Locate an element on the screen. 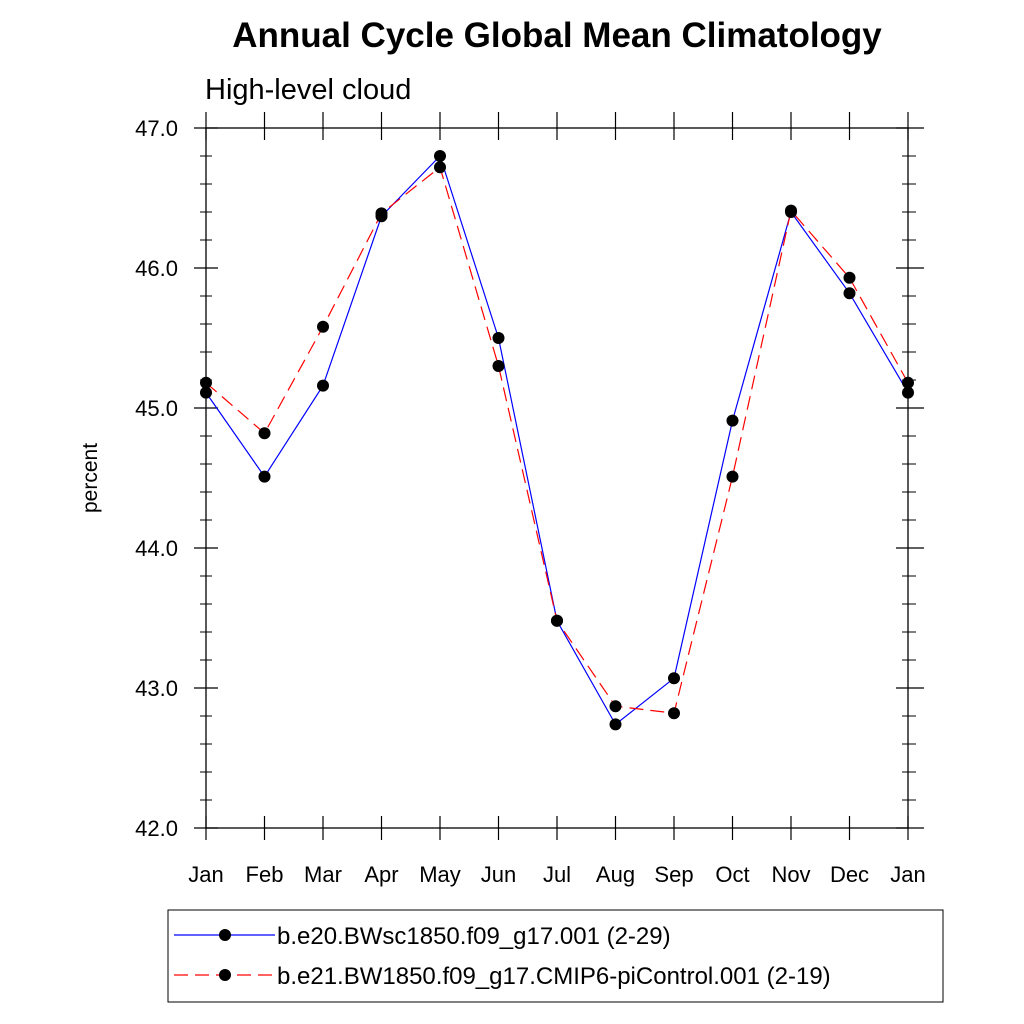 The height and width of the screenshot is (1024, 1024). y-tick-label: 43.0 is located at coordinates (156, 688).